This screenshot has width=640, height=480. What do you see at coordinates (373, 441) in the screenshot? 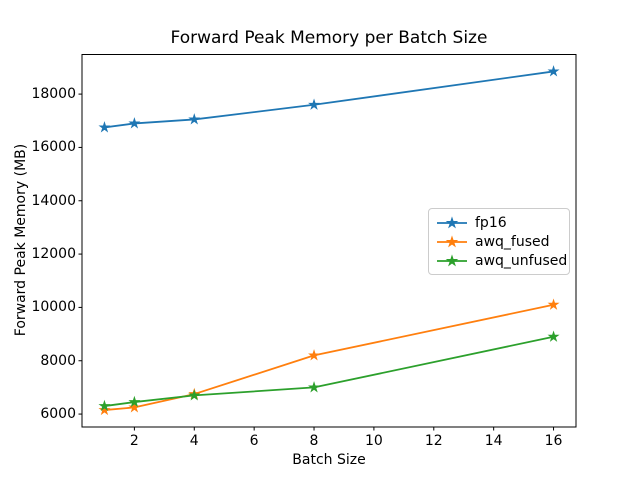
I see `x-tick-label: 10` at bounding box center [373, 441].